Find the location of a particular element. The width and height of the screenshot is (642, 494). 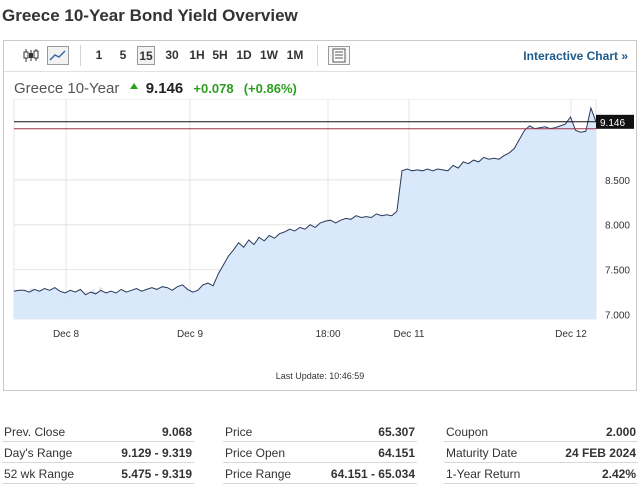

y-tick-label: 8.000 is located at coordinates (617, 226).